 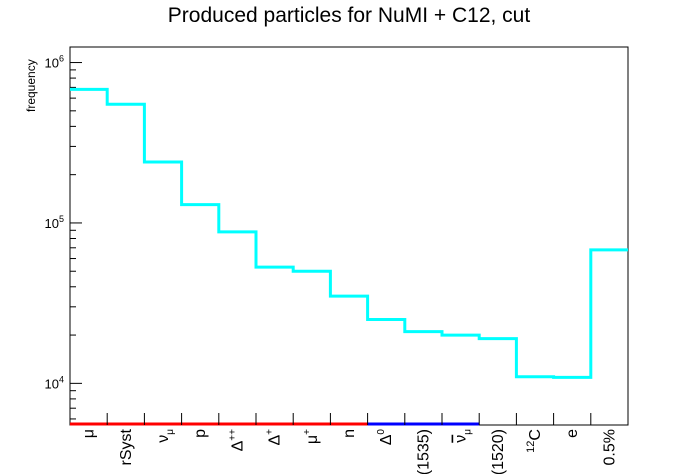 I want to click on x-category-label: rSyst, so click(x=126, y=446).